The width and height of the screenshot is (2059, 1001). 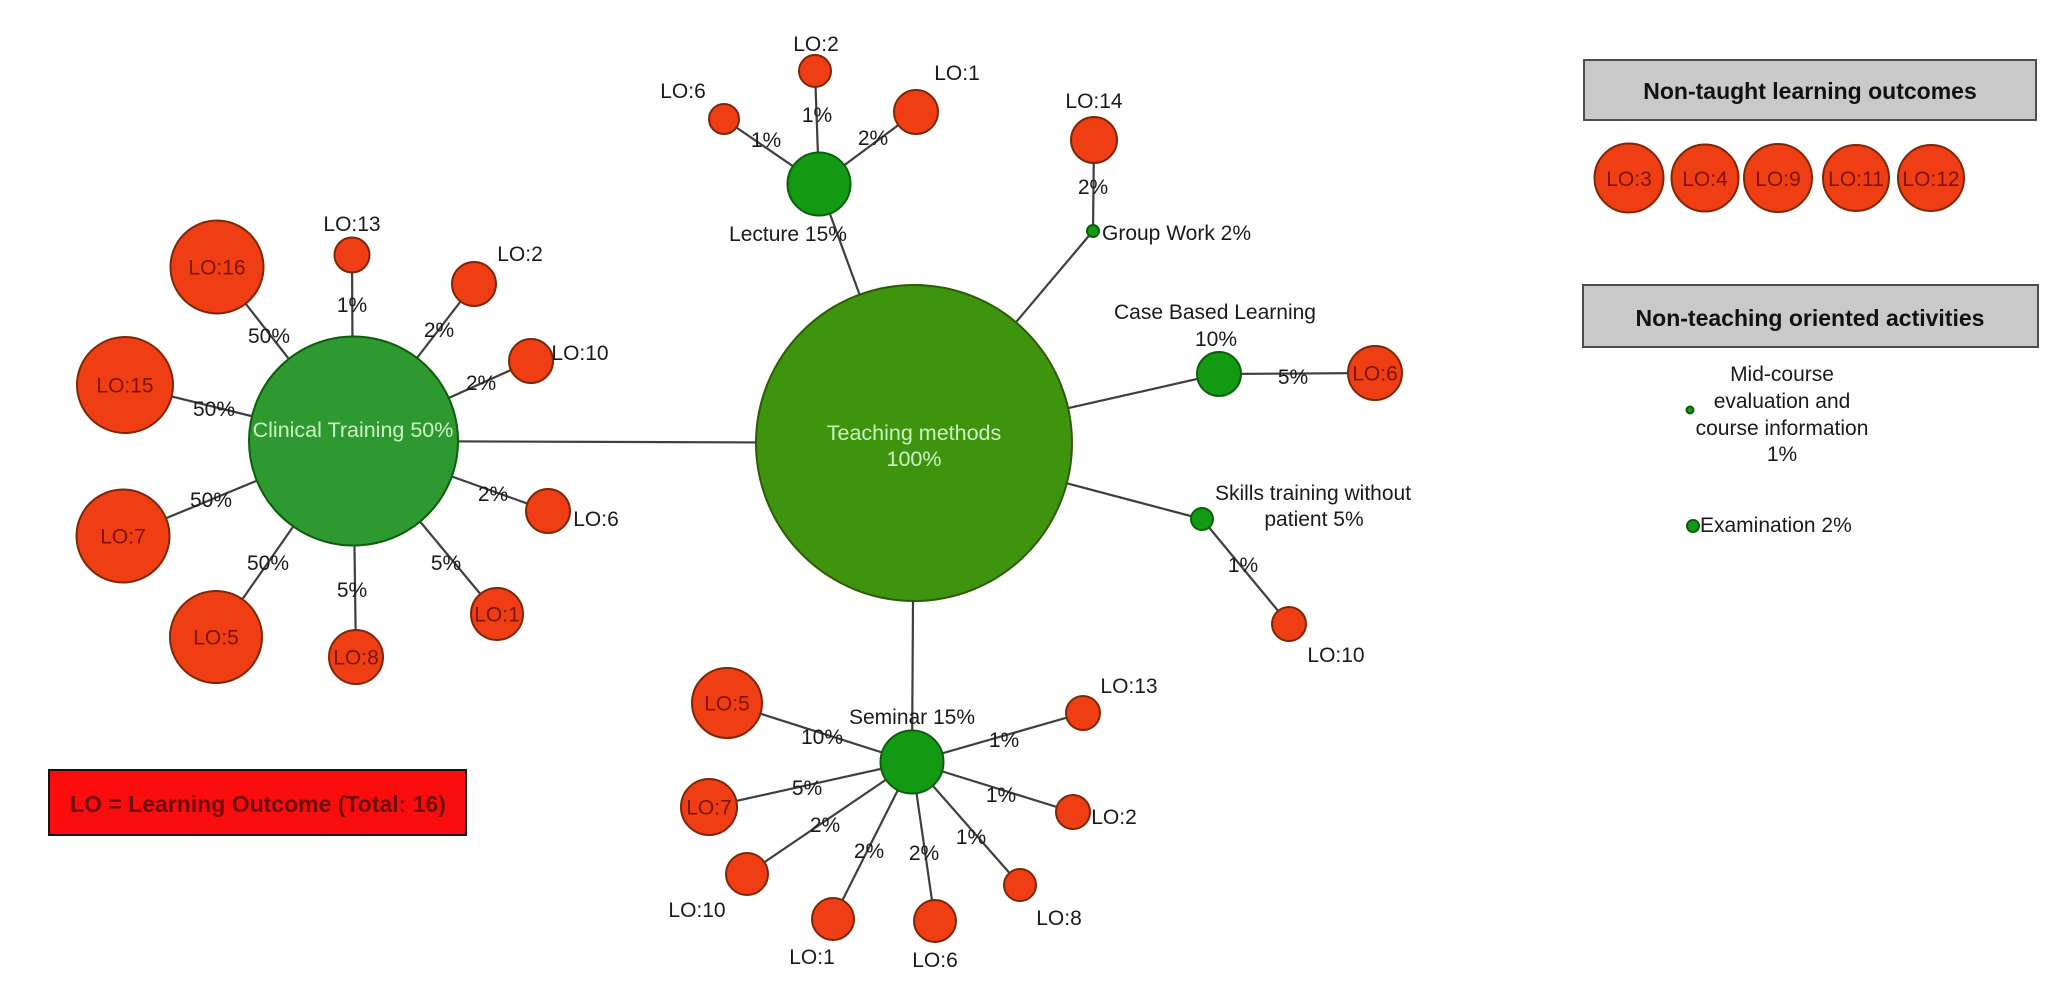 What do you see at coordinates (788, 234) in the screenshot?
I see `svg-text: Lecture 15%` at bounding box center [788, 234].